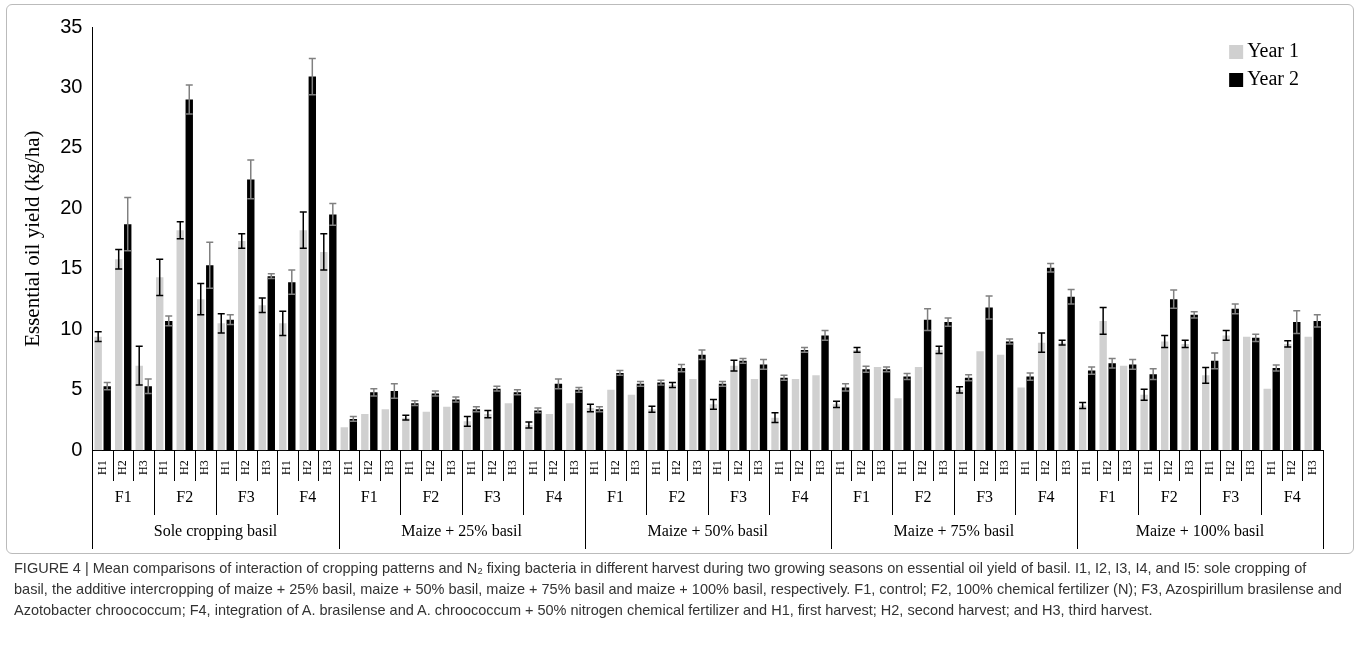 The image size is (1360, 658). Describe the element at coordinates (1273, 50) in the screenshot. I see `legend-label: Year 1` at that location.